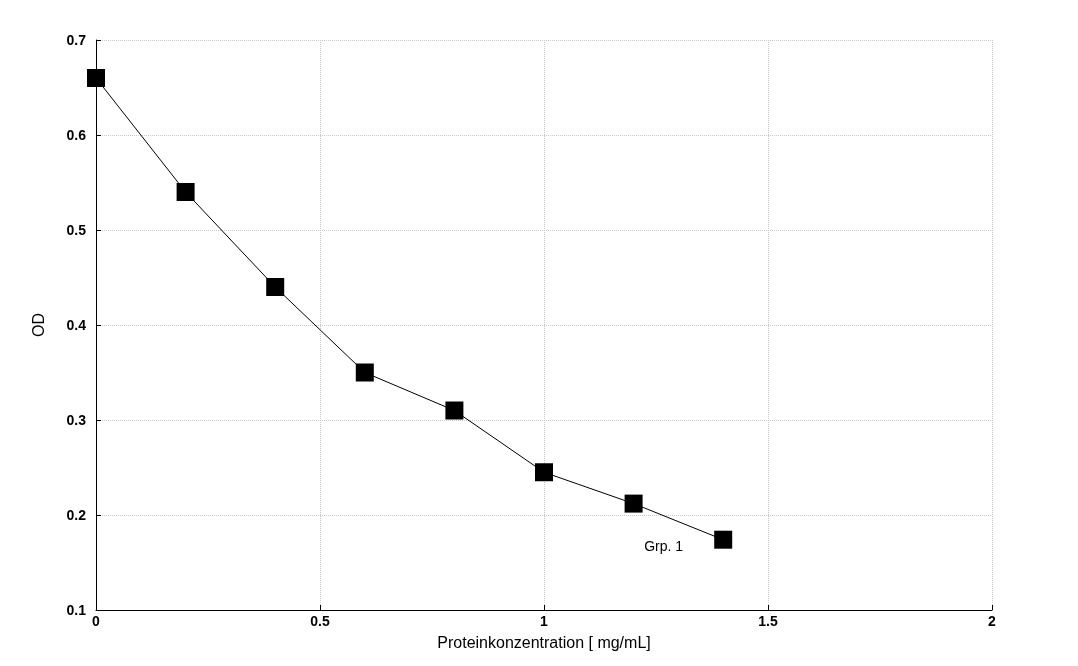 Image resolution: width=1078 pixels, height=666 pixels. Describe the element at coordinates (76, 135) in the screenshot. I see `y-tick-label: 0.6` at that location.